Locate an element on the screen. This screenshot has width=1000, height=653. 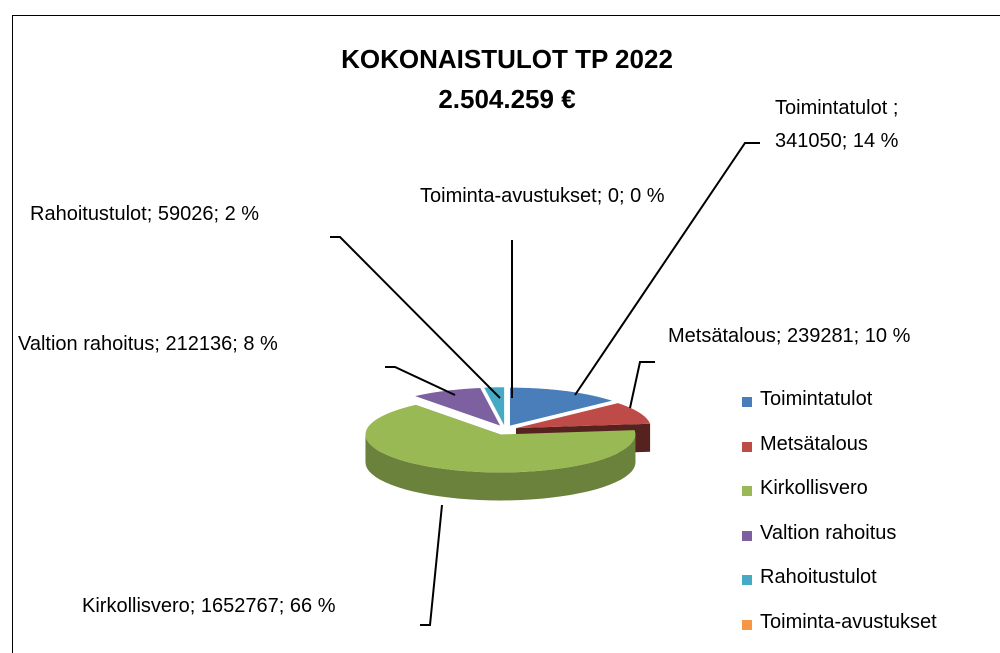
slice-side is located at coordinates (500, 467).